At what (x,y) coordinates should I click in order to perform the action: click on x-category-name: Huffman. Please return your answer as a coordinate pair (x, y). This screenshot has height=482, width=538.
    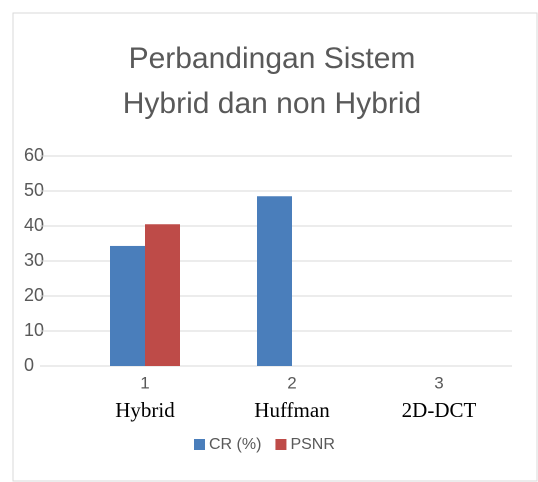
    Looking at the image, I should click on (292, 410).